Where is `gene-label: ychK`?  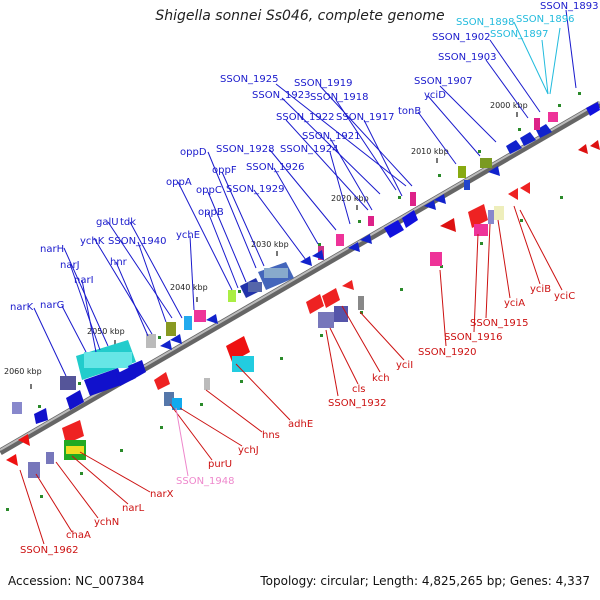
gene-label: ychK is located at coordinates (92, 241).